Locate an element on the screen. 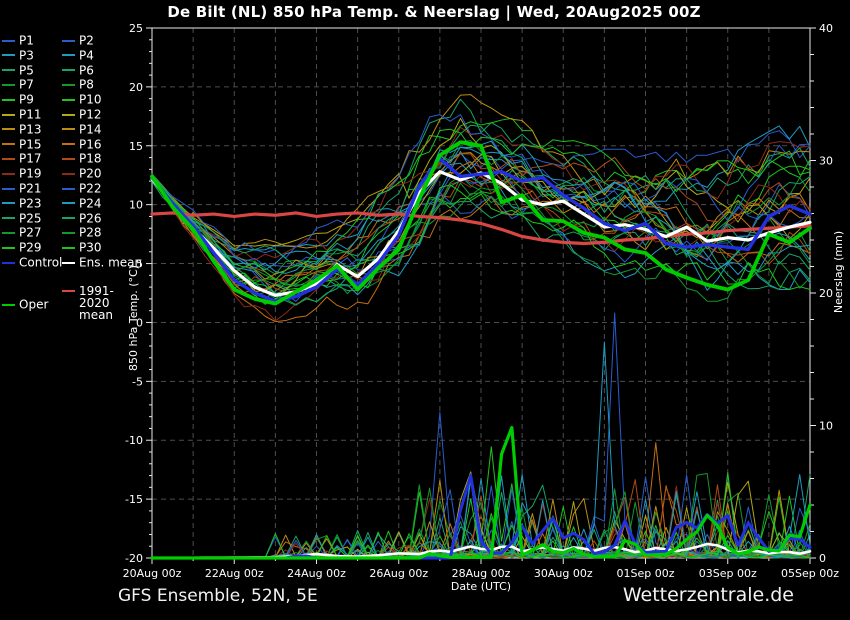 The image size is (850, 620). legend-item-p28: P28 is located at coordinates (82, 232).